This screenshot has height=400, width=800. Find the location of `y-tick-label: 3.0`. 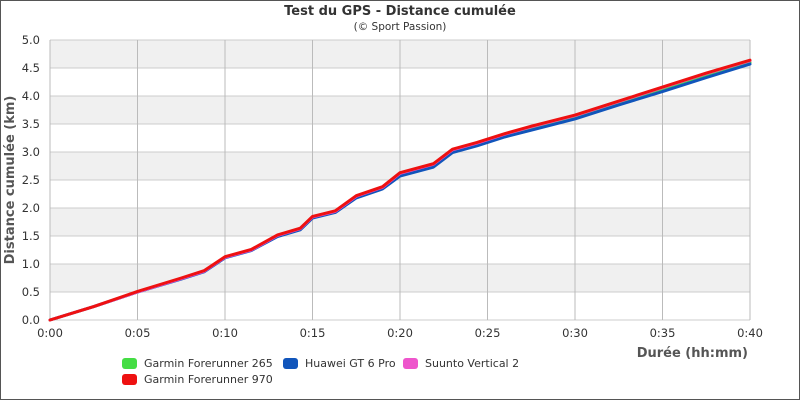

y-tick-label: 3.0 is located at coordinates (31, 152).